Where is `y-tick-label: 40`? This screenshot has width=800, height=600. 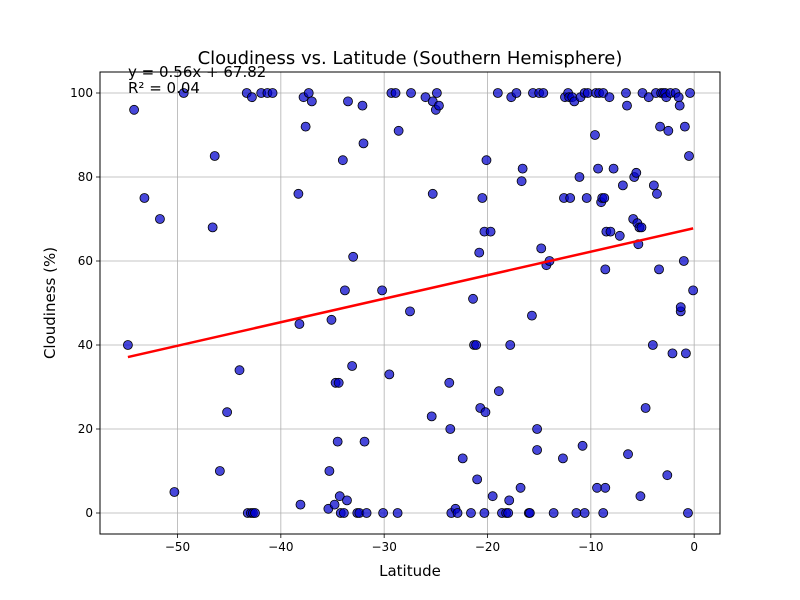
y-tick-label: 40 is located at coordinates (85, 345).